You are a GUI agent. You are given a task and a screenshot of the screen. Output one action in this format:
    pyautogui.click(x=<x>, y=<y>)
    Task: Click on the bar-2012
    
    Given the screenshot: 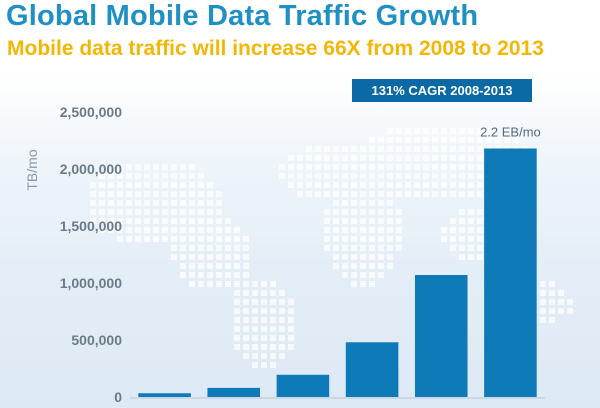 What is the action you would take?
    pyautogui.click(x=441, y=336)
    